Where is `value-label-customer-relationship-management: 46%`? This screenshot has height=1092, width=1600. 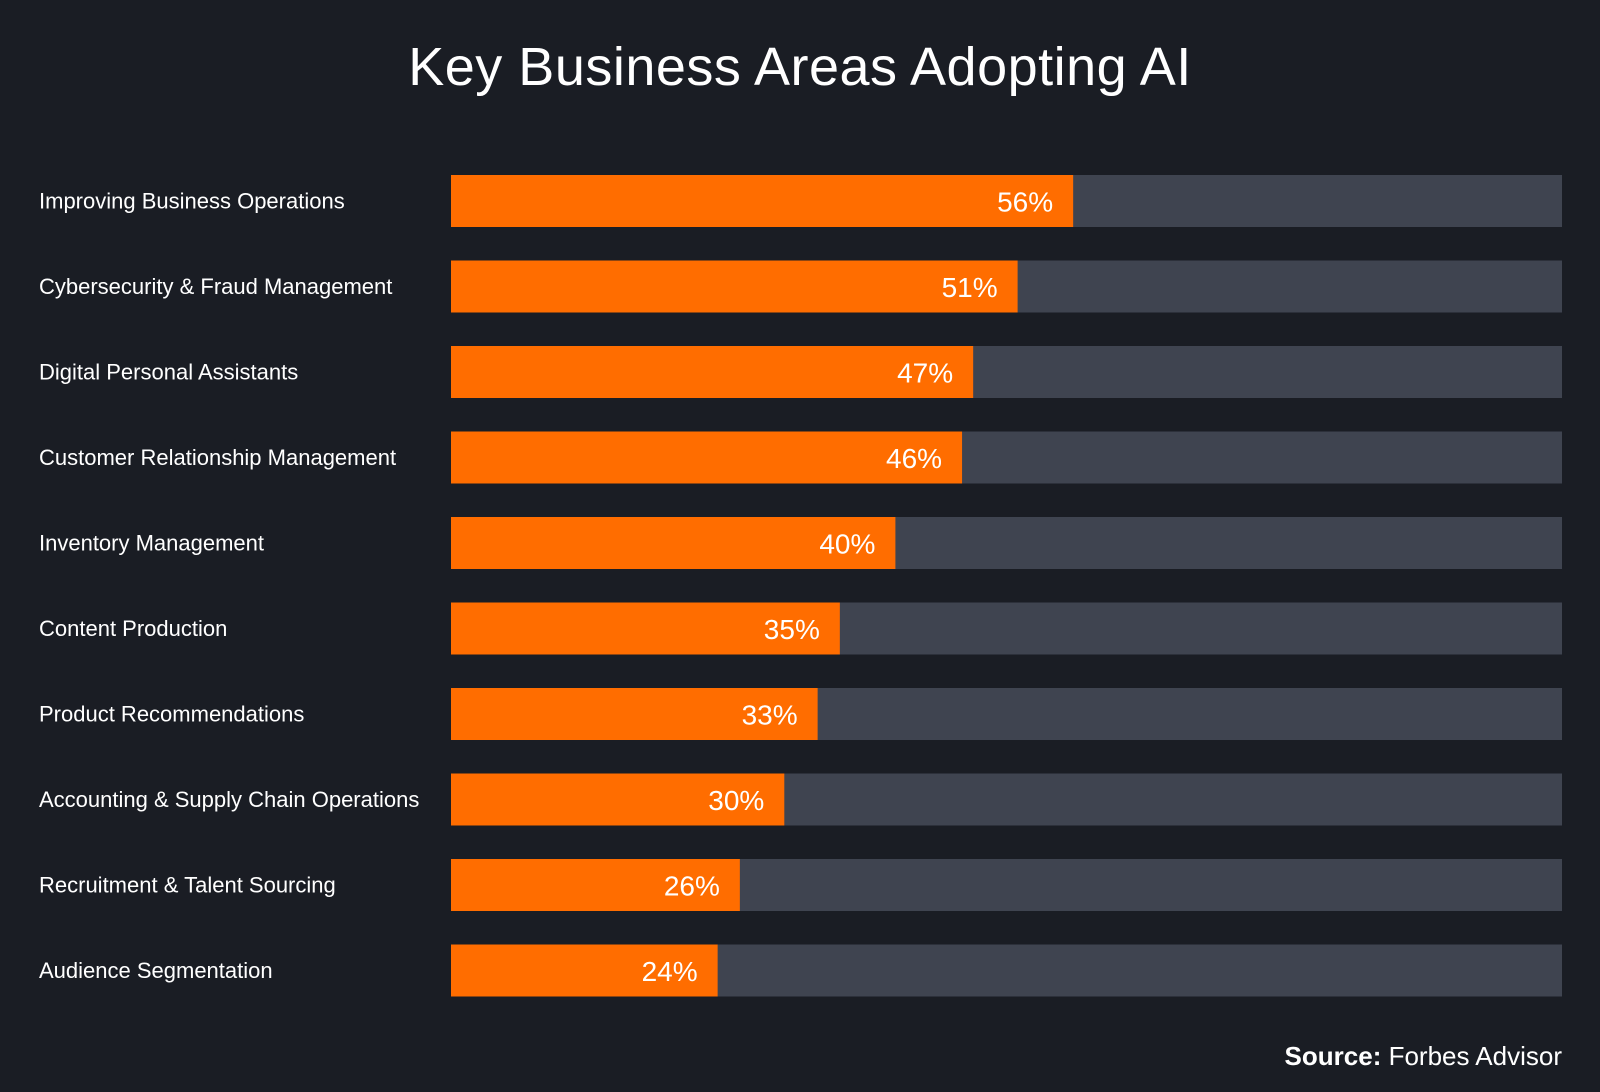
value-label-customer-relationship-management: 46% is located at coordinates (914, 458).